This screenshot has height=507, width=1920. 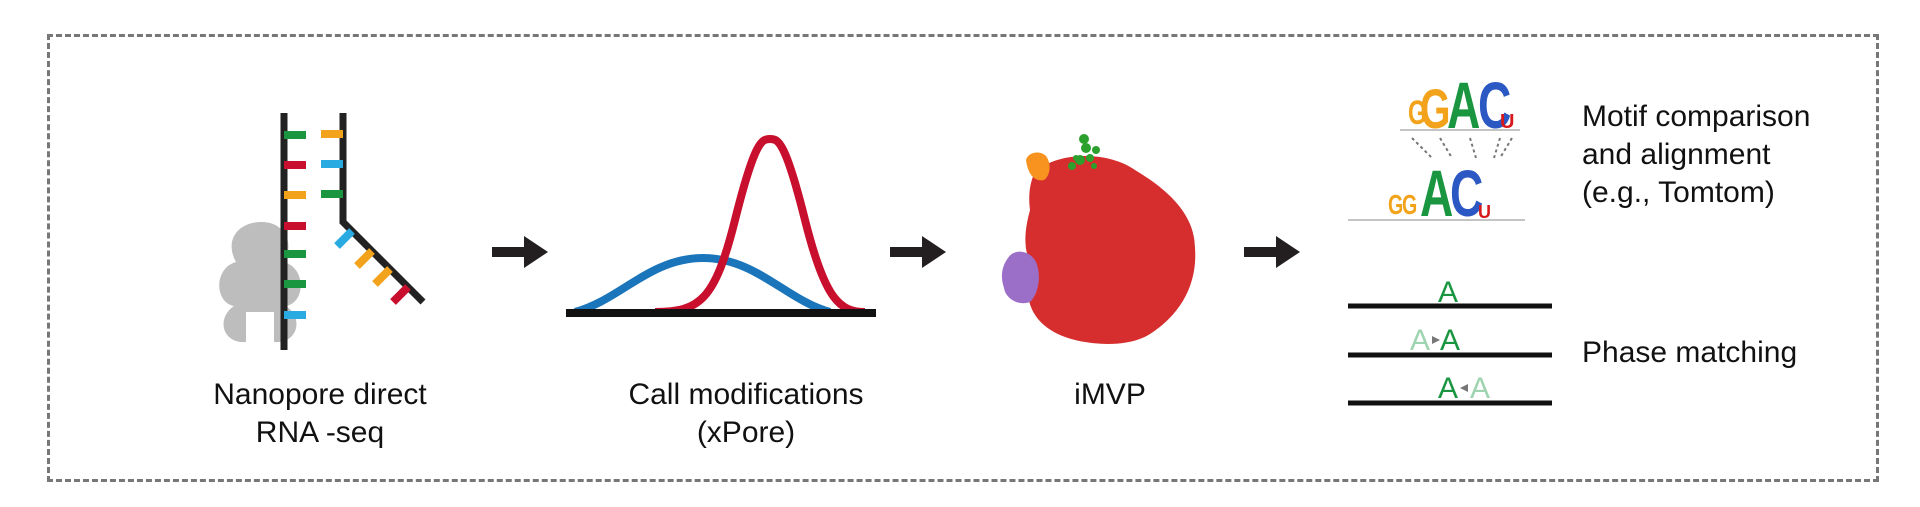 What do you see at coordinates (1507, 122) in the screenshot?
I see `logo-top-letter: U` at bounding box center [1507, 122].